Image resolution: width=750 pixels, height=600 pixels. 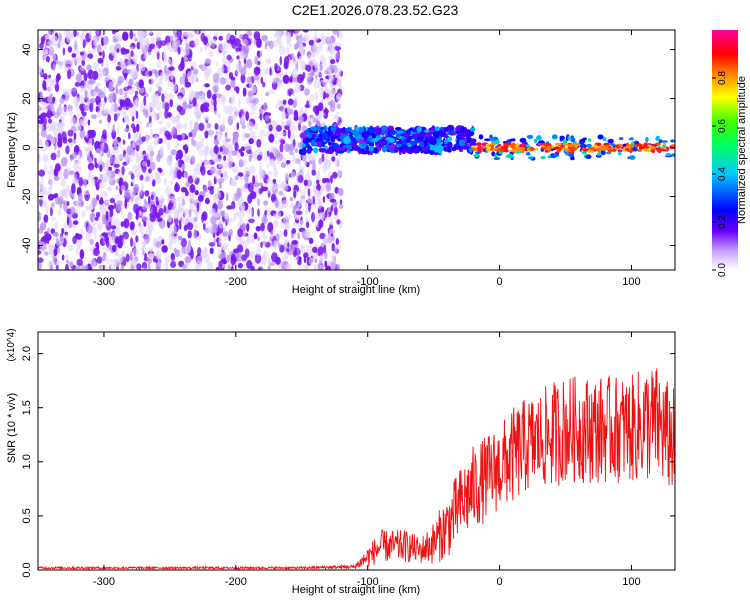 What do you see at coordinates (500, 282) in the screenshot?
I see `x-tick-label: 0` at bounding box center [500, 282].